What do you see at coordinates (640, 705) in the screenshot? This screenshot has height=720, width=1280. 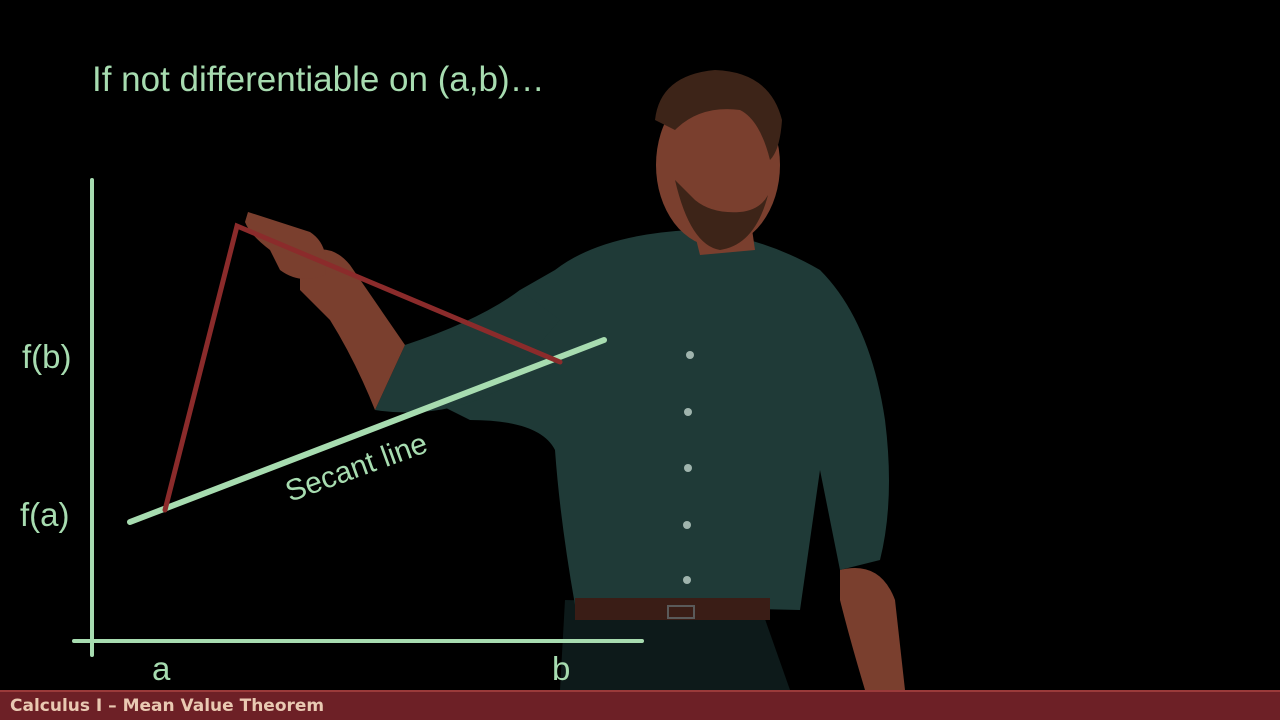 I see `footer-bar: Calculus I – Mean Value Theorem` at bounding box center [640, 705].